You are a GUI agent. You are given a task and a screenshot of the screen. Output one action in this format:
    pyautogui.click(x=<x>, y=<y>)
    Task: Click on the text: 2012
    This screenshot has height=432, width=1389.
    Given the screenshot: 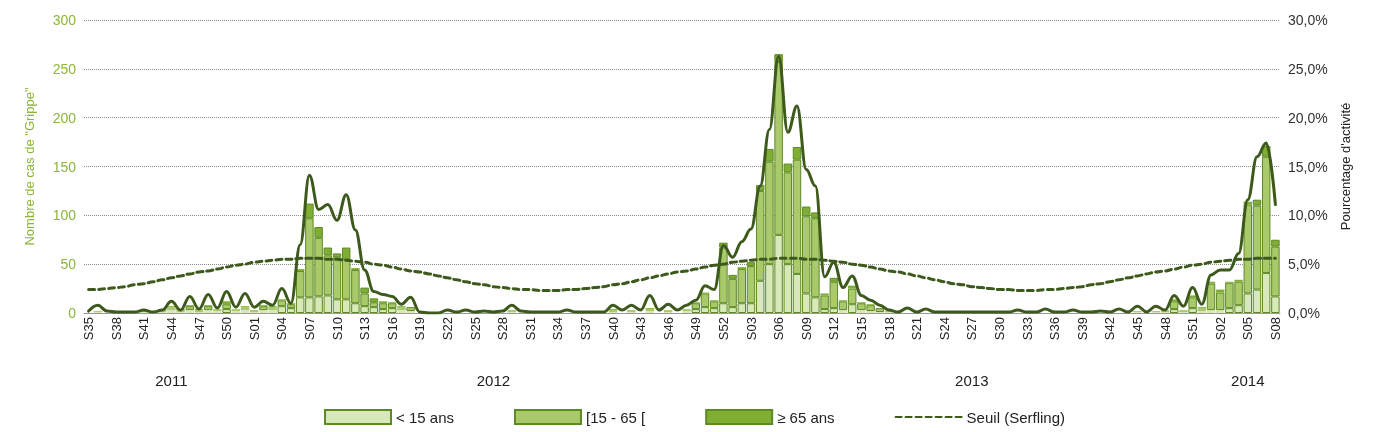 What is the action you would take?
    pyautogui.click(x=493, y=380)
    